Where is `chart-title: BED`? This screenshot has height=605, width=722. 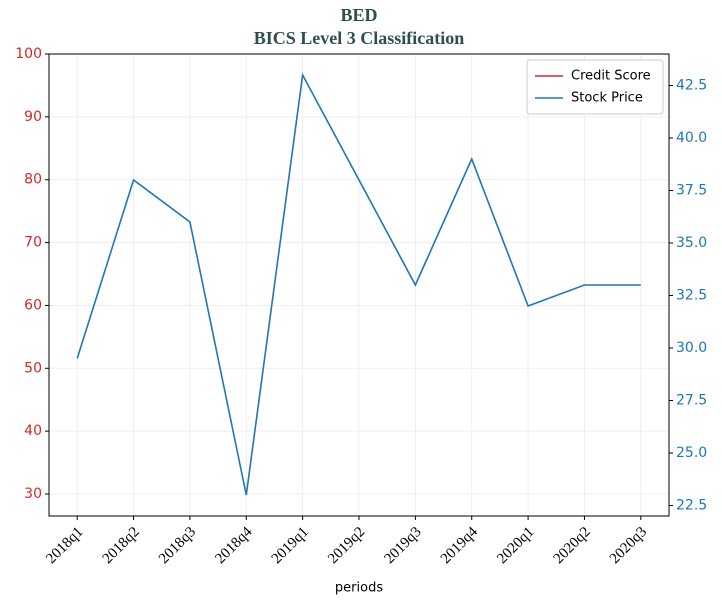
chart-title: BED is located at coordinates (358, 15).